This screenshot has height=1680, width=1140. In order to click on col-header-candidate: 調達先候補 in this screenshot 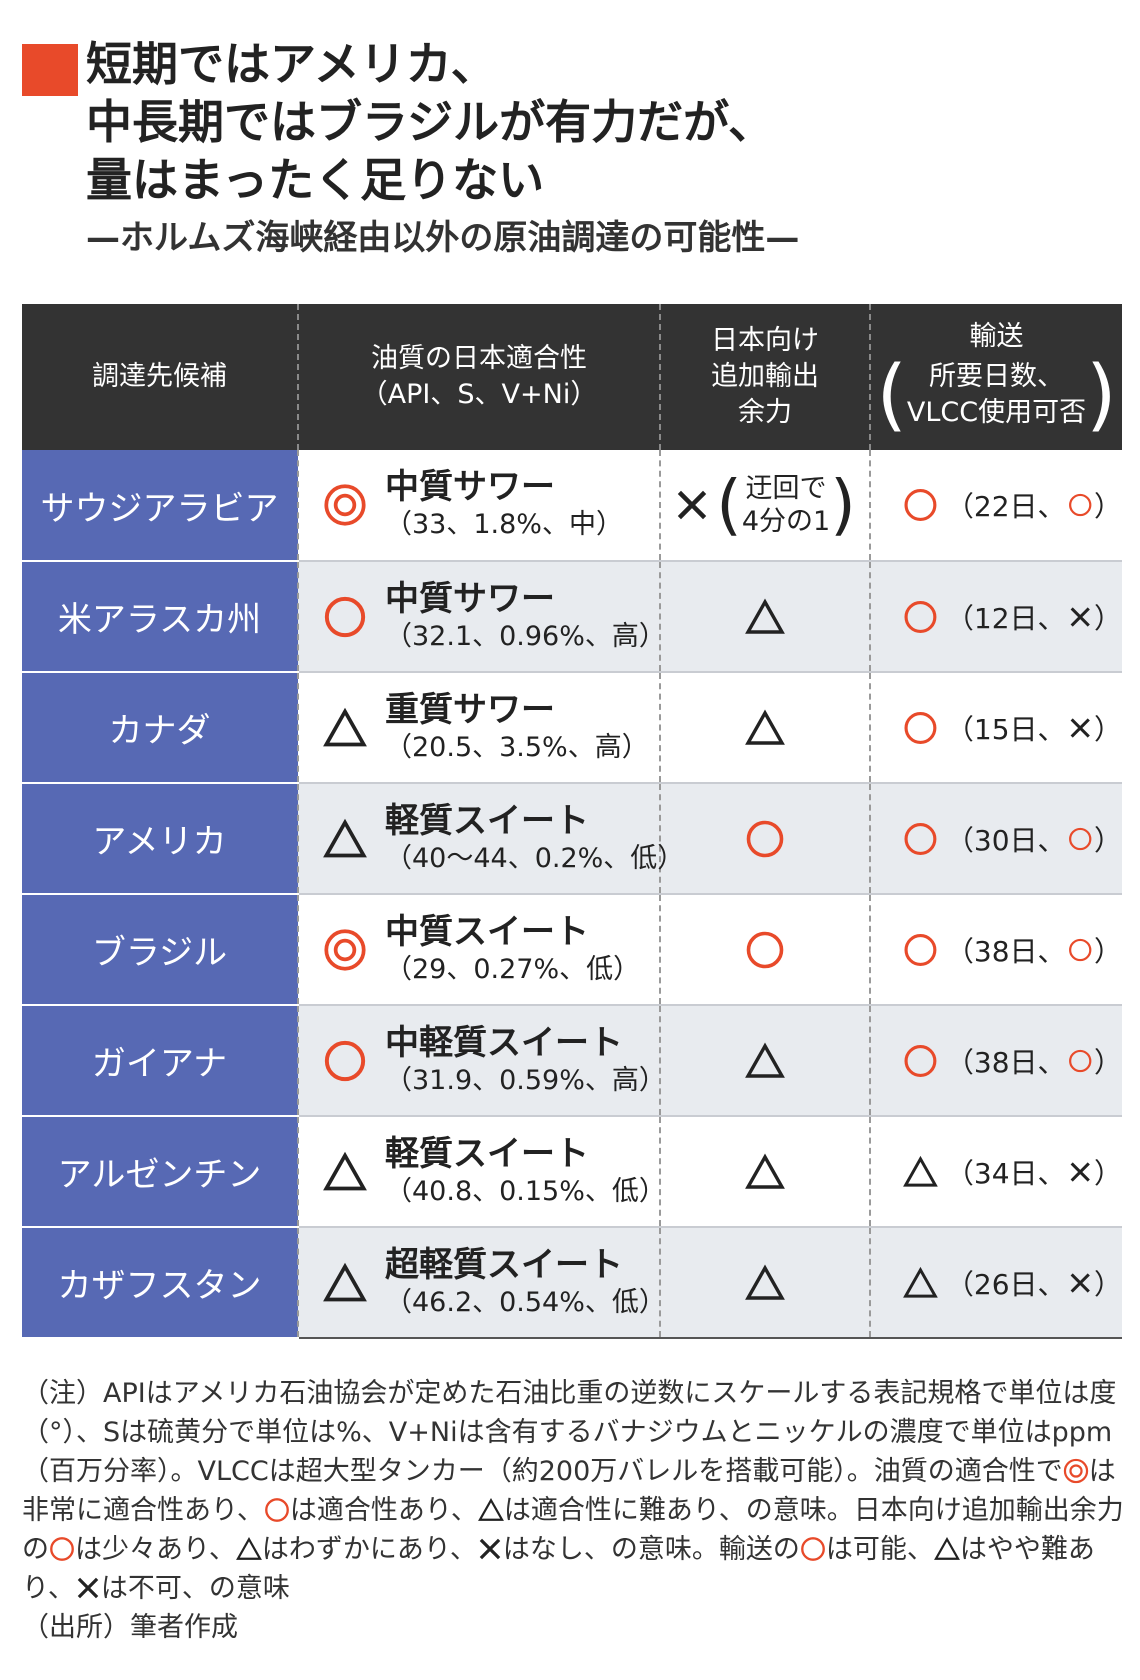, I will do `click(160, 377)`.